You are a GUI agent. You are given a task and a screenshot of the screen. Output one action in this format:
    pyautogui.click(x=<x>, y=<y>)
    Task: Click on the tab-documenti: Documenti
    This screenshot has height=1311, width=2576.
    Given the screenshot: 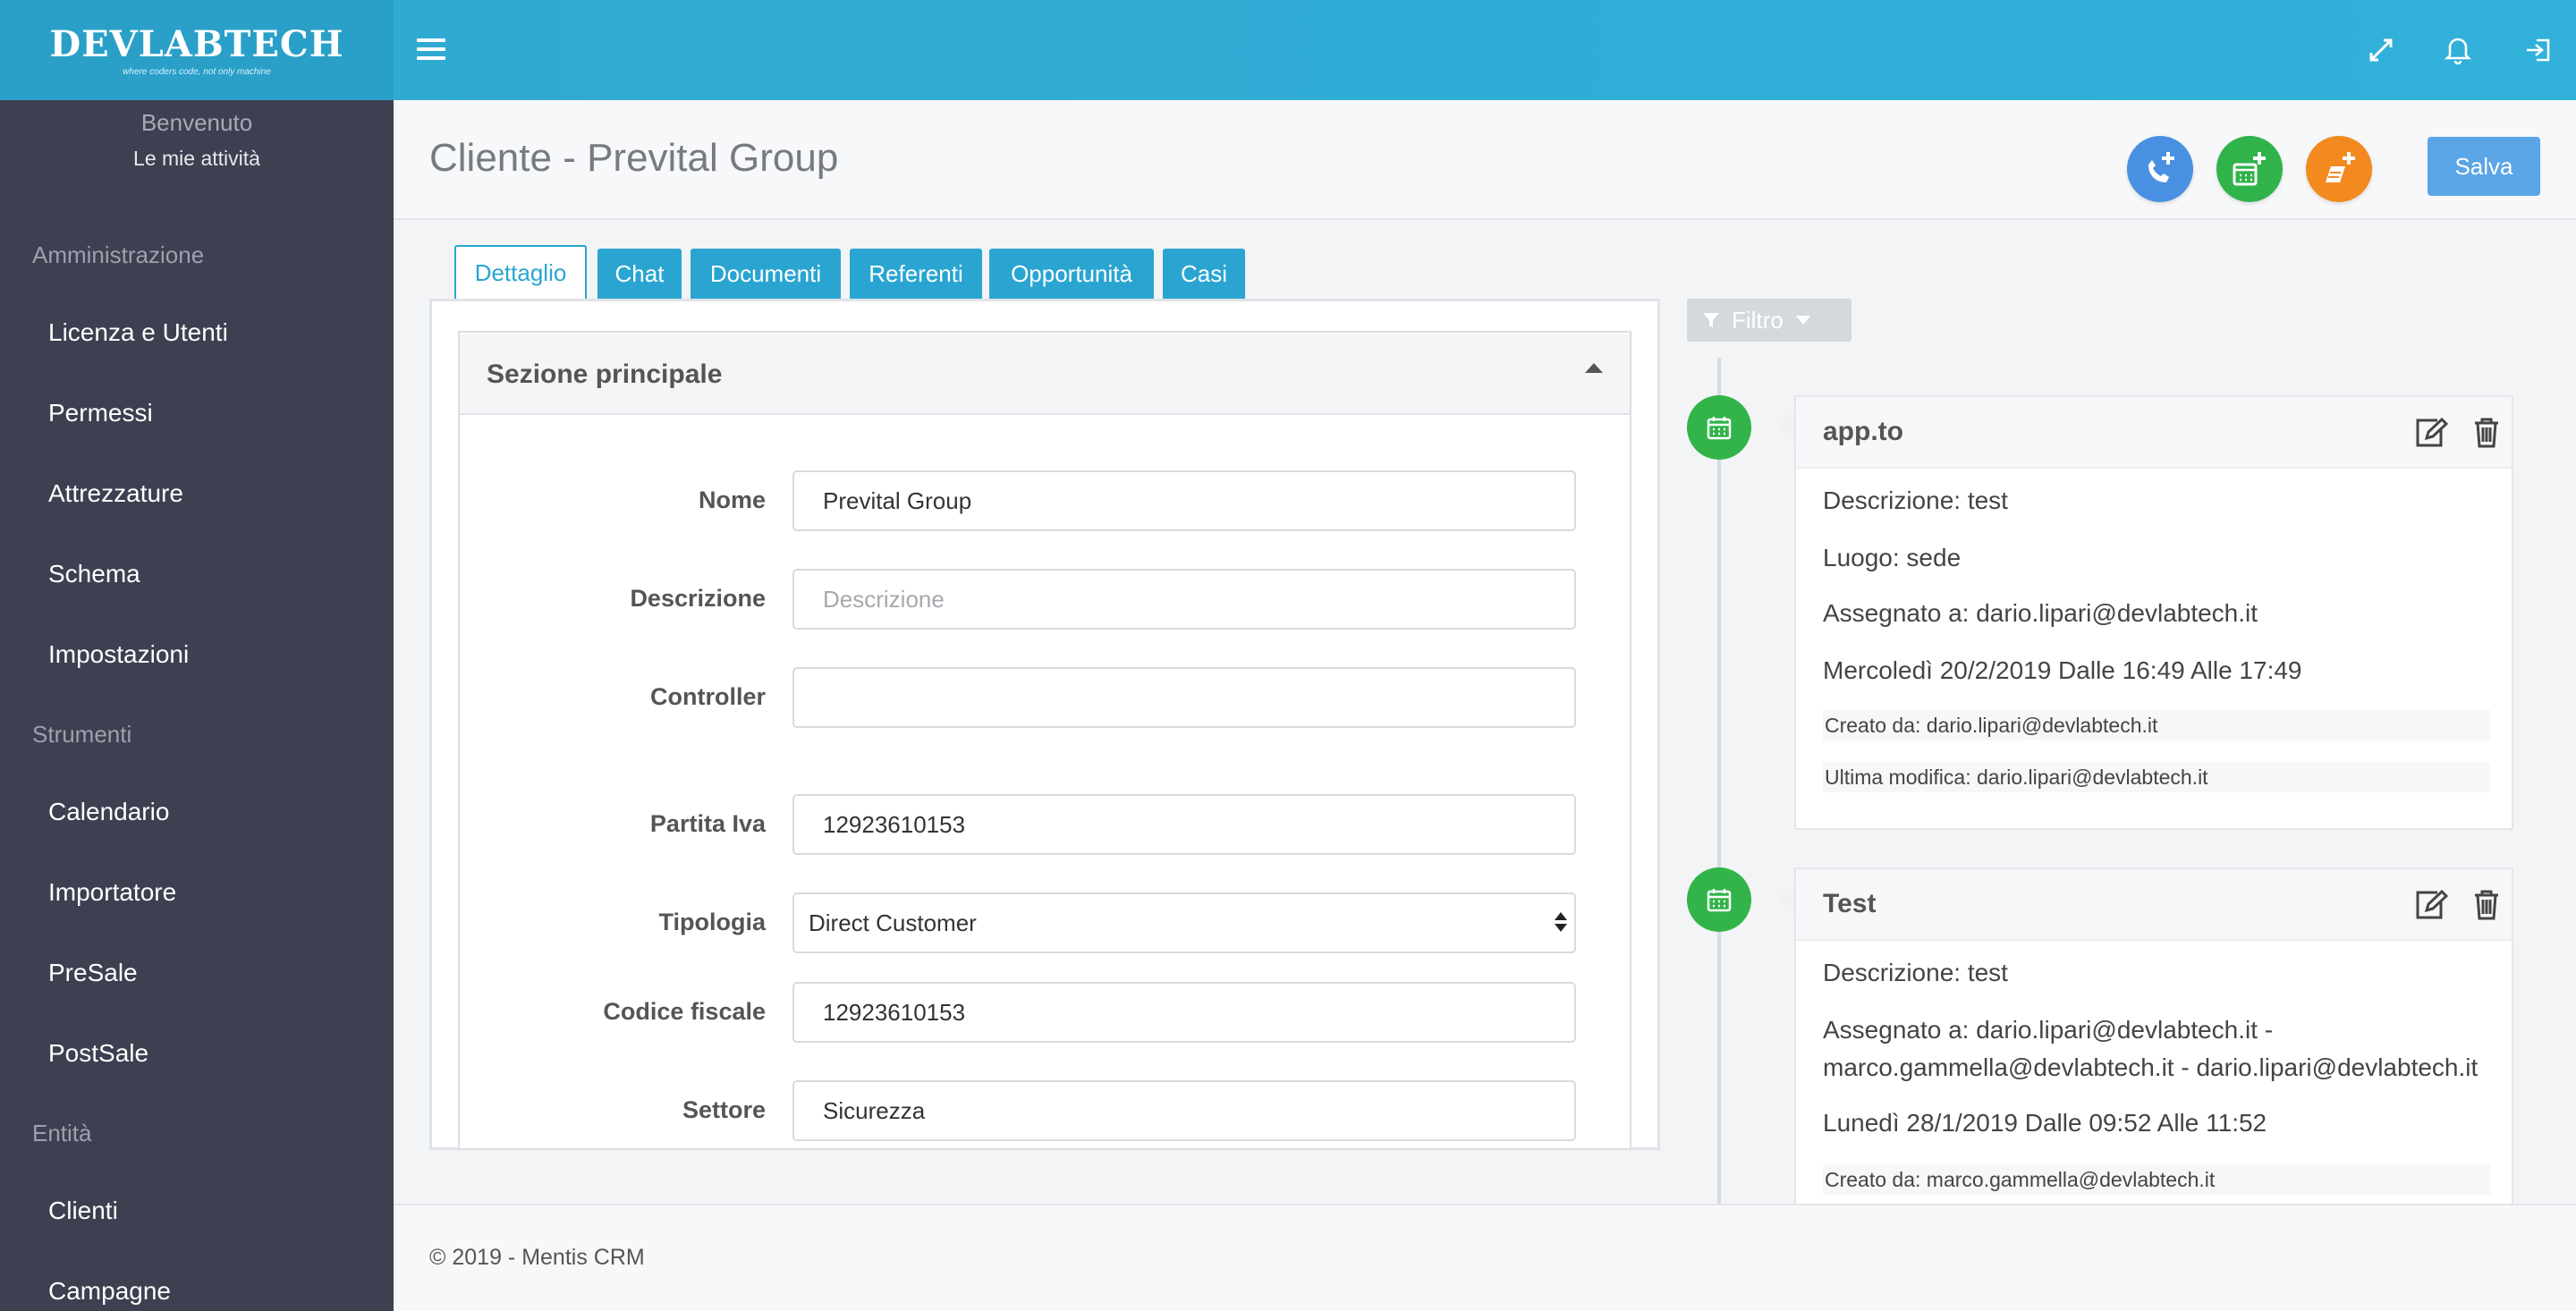 What is the action you would take?
    pyautogui.click(x=766, y=274)
    